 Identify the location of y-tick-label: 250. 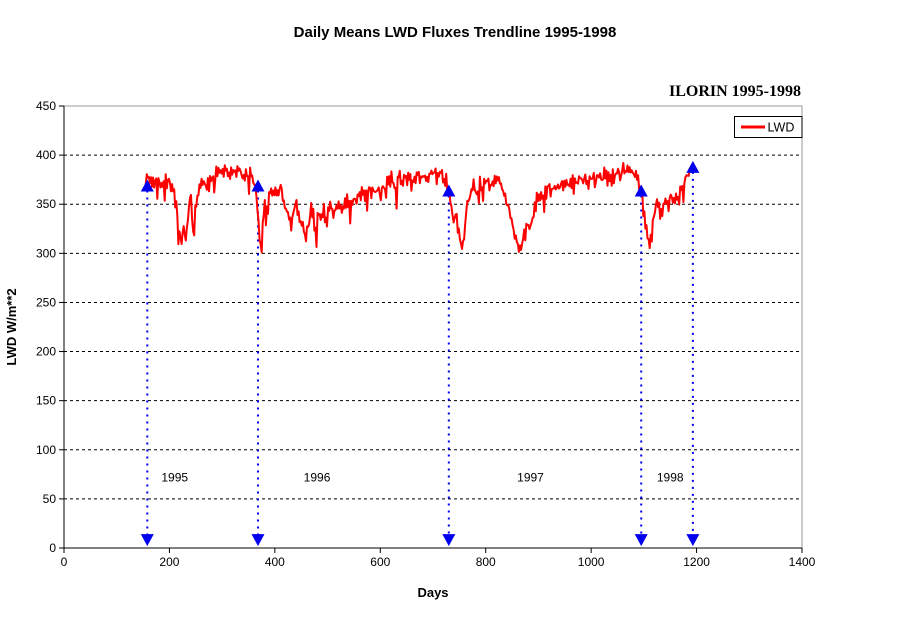
(46, 302).